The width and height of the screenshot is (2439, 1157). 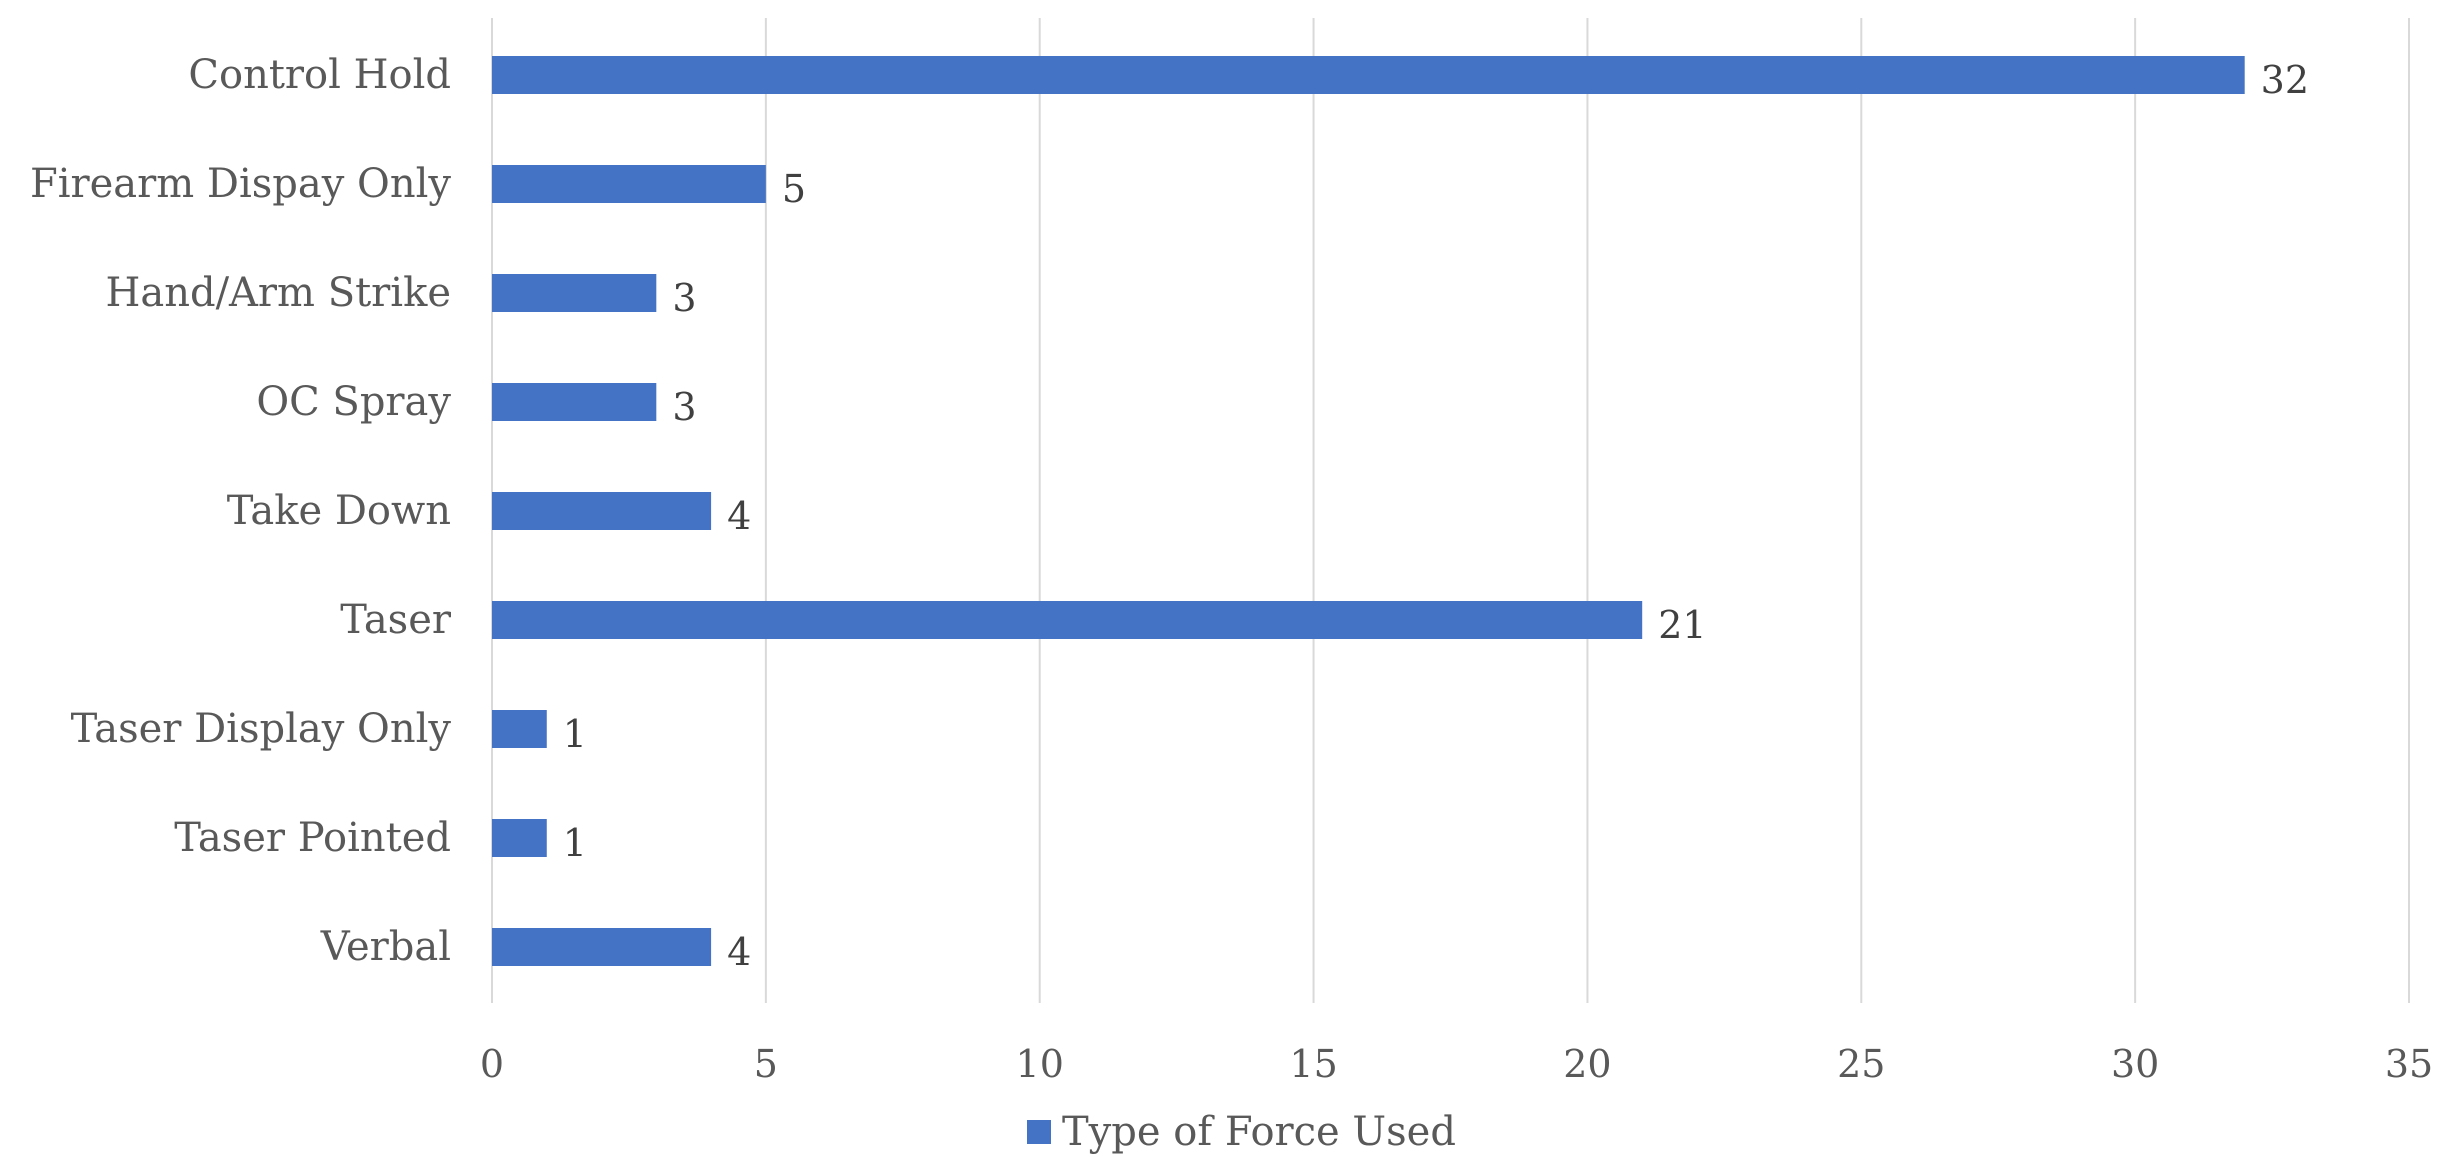 I want to click on category-label: OC Spray, so click(x=353, y=402).